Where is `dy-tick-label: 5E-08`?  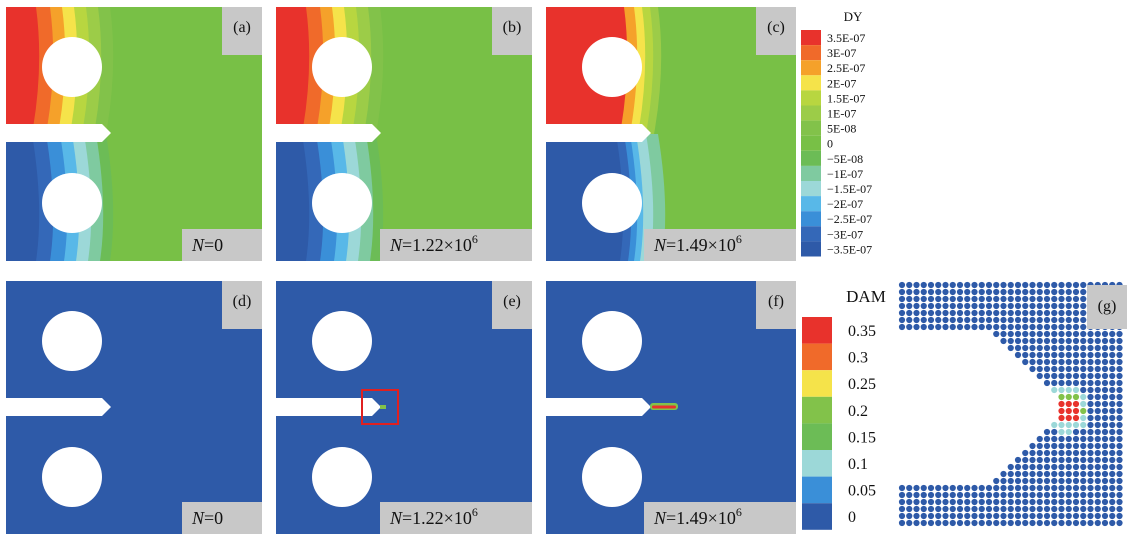
dy-tick-label: 5E-08 is located at coordinates (841, 129).